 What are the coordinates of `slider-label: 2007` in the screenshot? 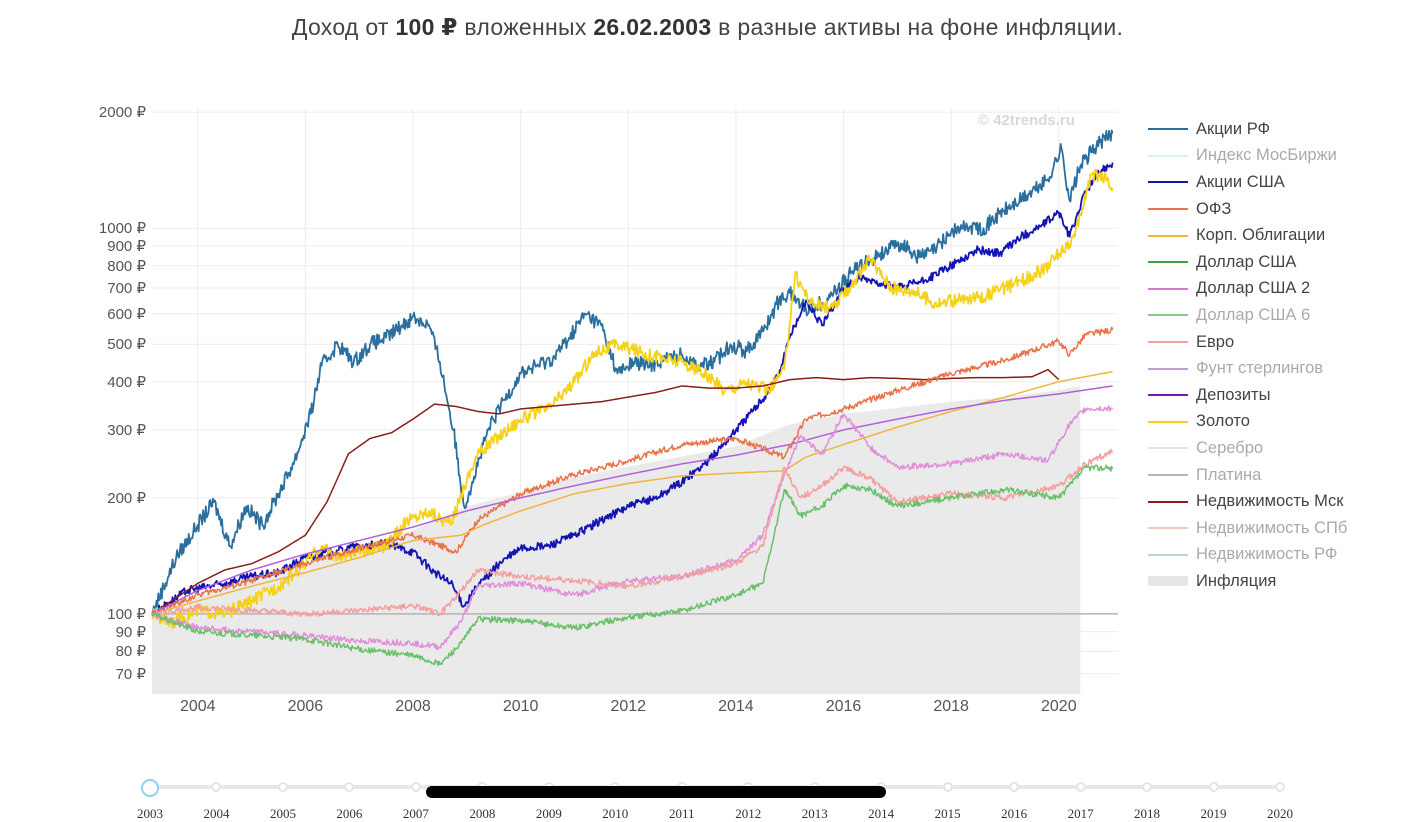 It's located at (415, 813).